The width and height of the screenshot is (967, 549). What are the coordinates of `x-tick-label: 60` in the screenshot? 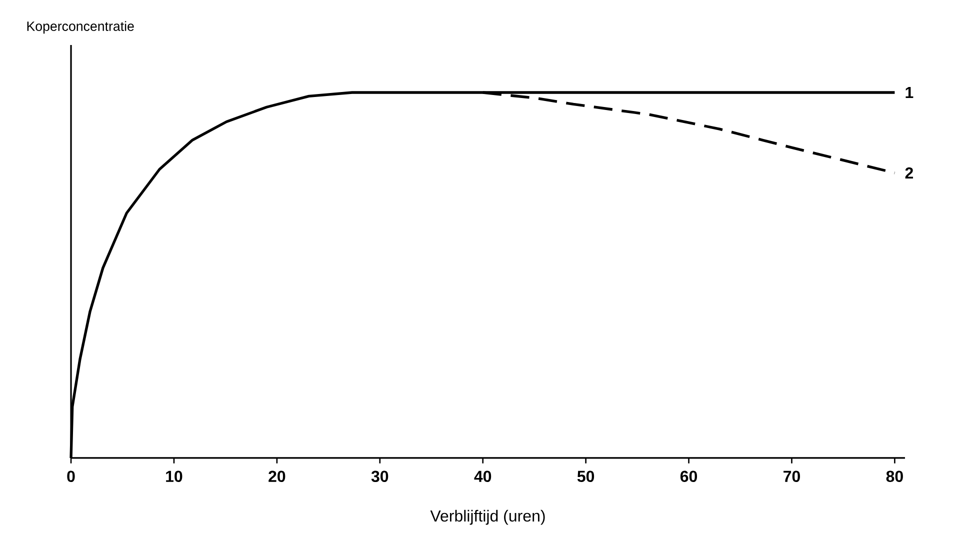 It's located at (689, 476).